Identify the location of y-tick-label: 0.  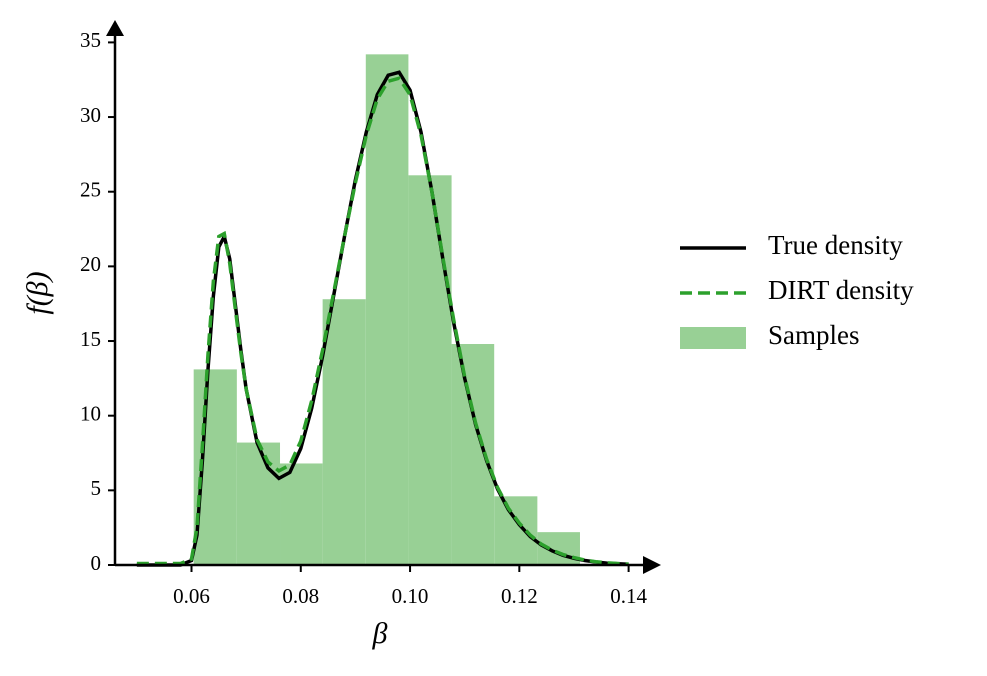
(96, 563).